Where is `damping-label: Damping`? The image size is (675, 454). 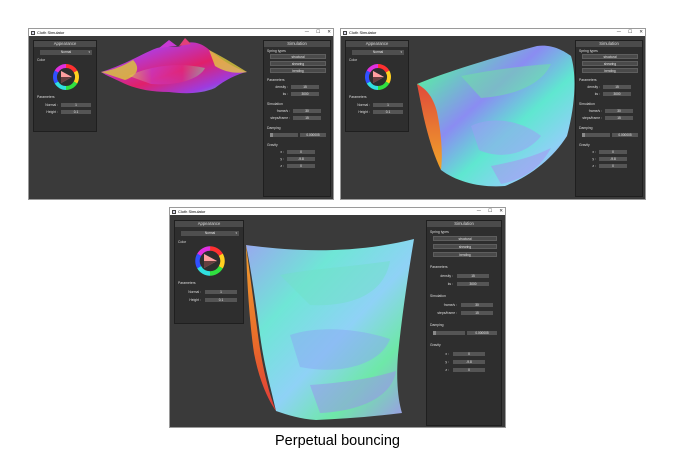 damping-label: Damping is located at coordinates (586, 128).